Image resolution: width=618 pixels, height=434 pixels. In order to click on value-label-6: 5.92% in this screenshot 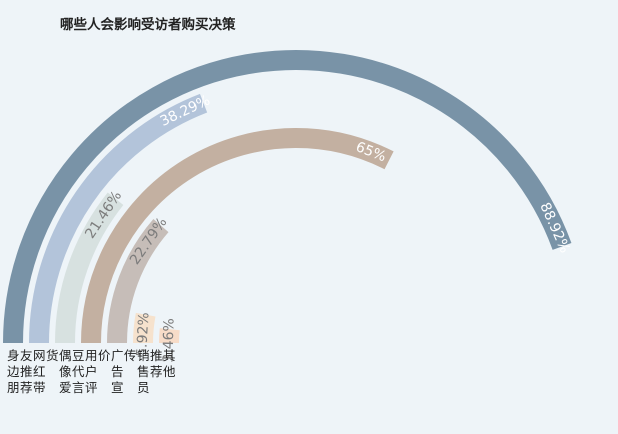, I will do `click(143, 334)`.